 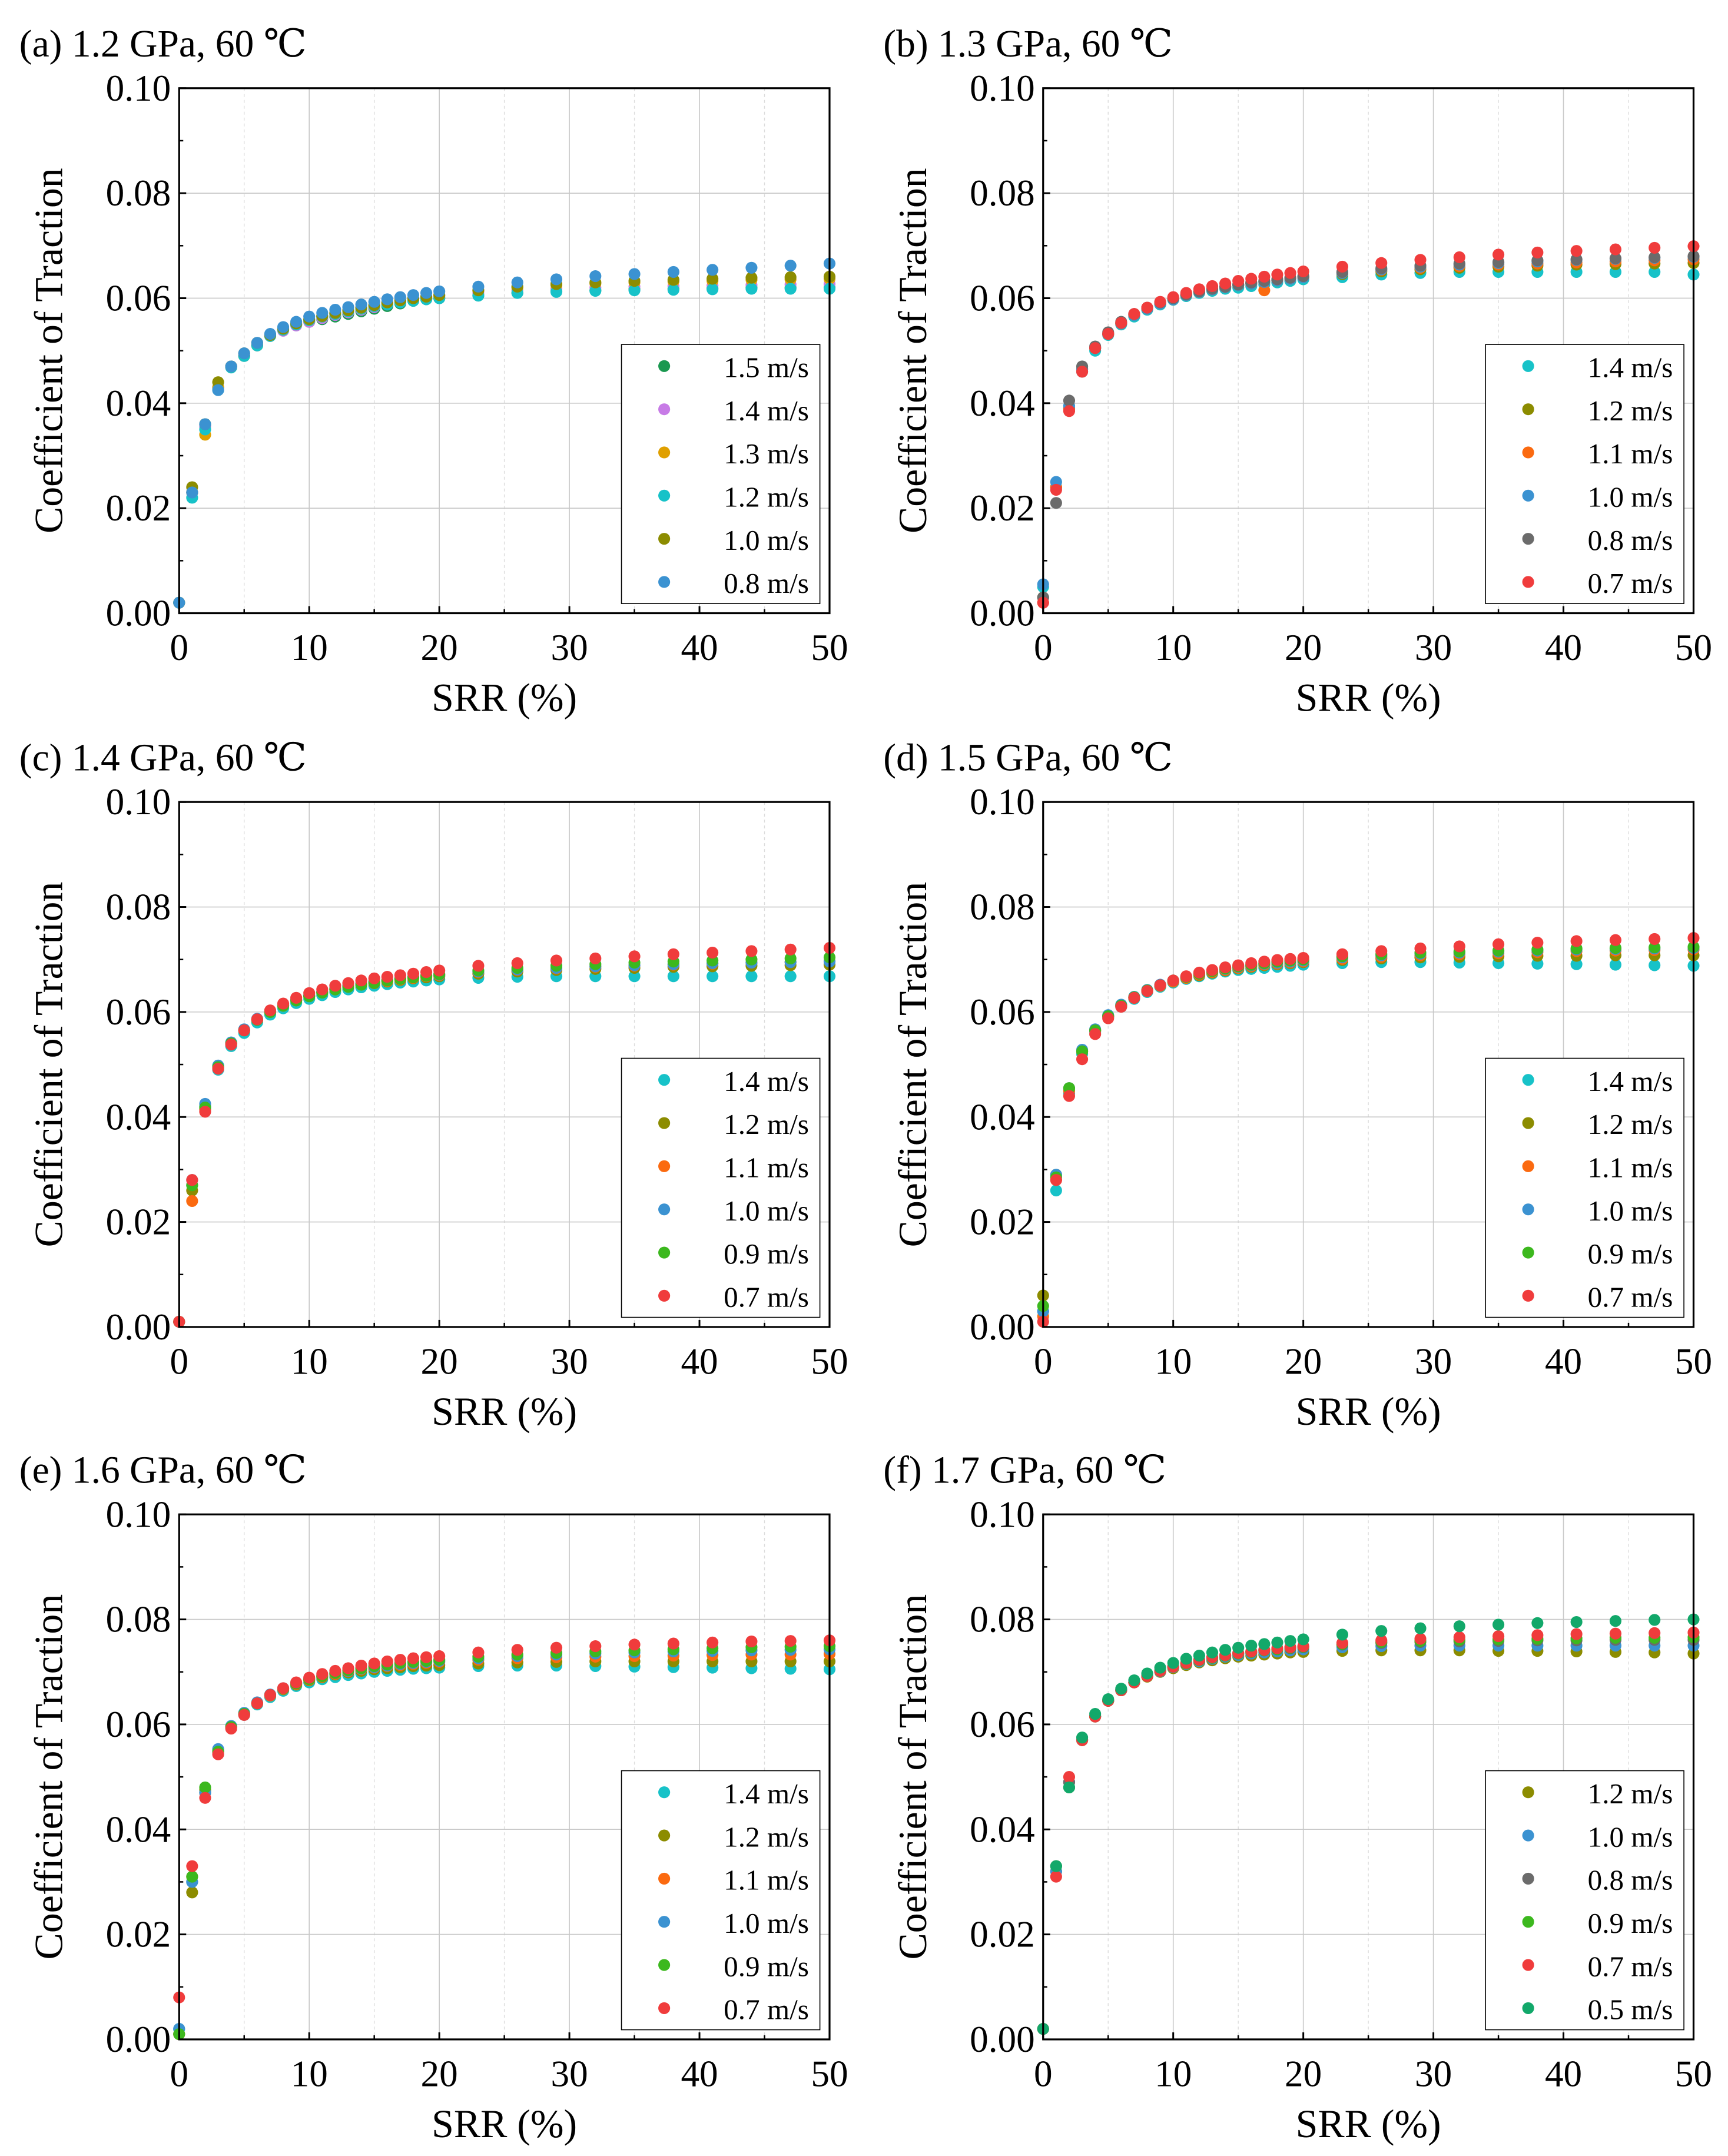 I want to click on legend-item: 1.1 m/s, so click(x=733, y=1168).